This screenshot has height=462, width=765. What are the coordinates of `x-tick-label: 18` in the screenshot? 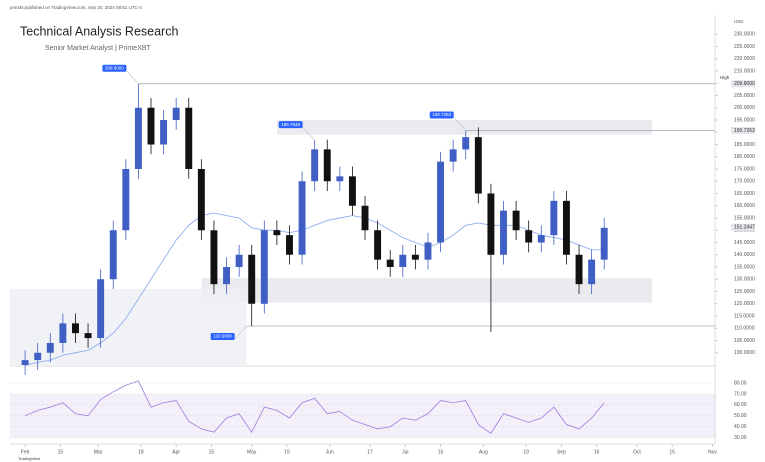 It's located at (141, 452).